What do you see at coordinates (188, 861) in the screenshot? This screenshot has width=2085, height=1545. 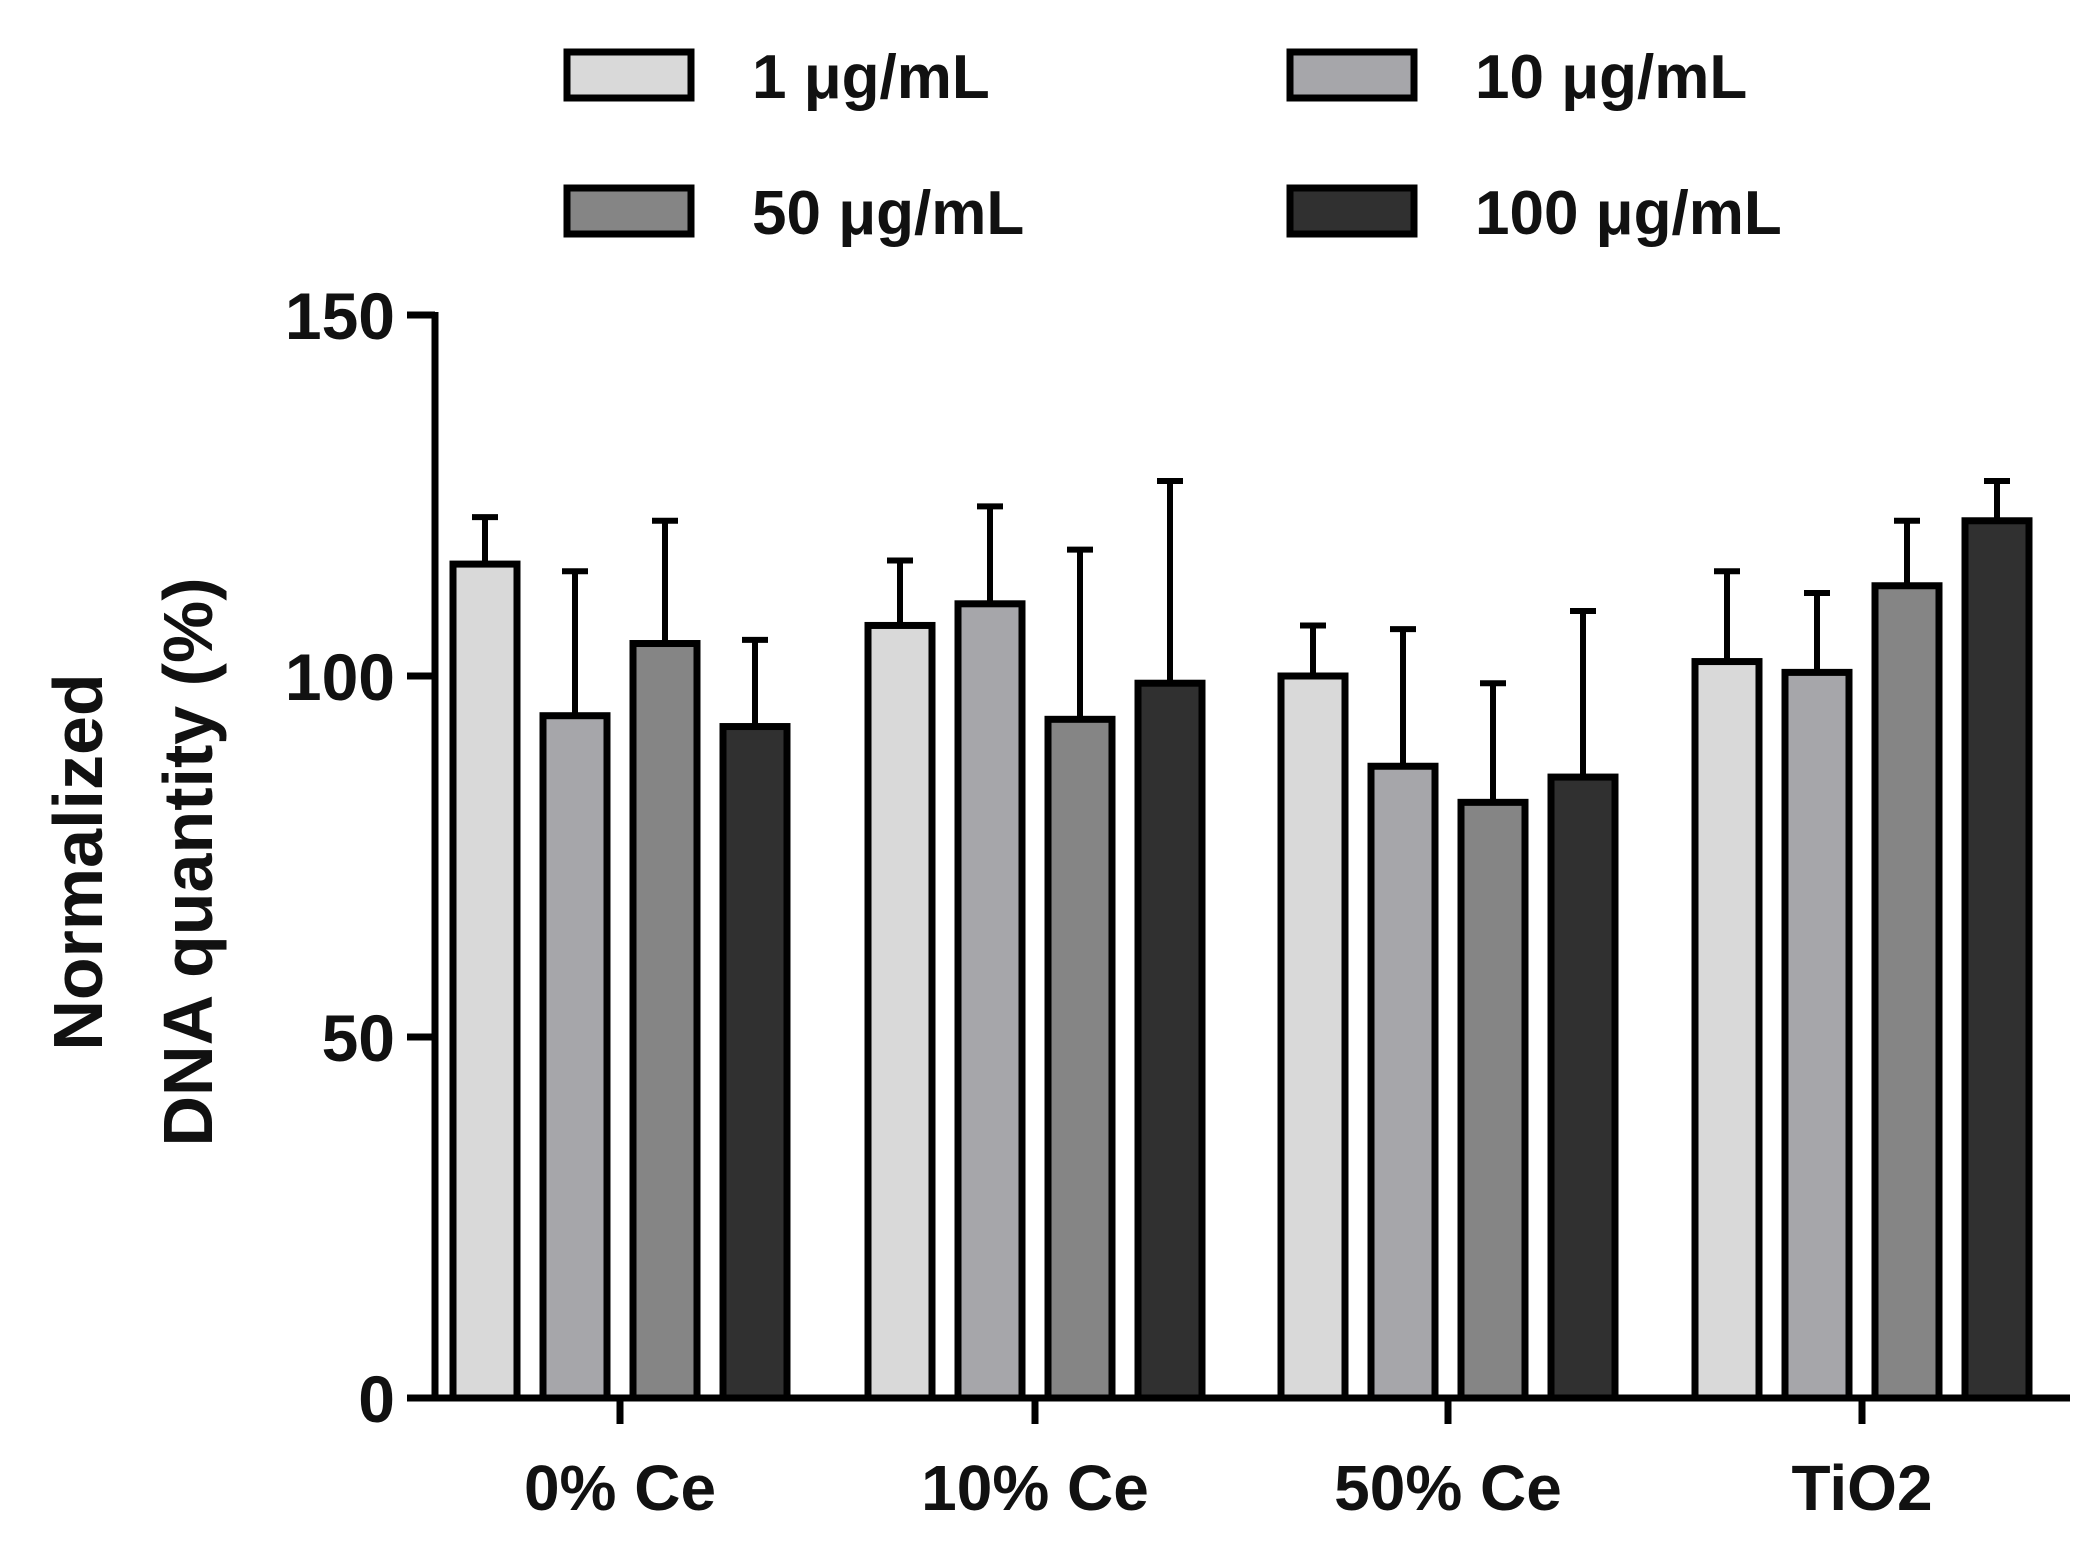 I see `y-axis-title-line-2: DNA quantity (%)` at bounding box center [188, 861].